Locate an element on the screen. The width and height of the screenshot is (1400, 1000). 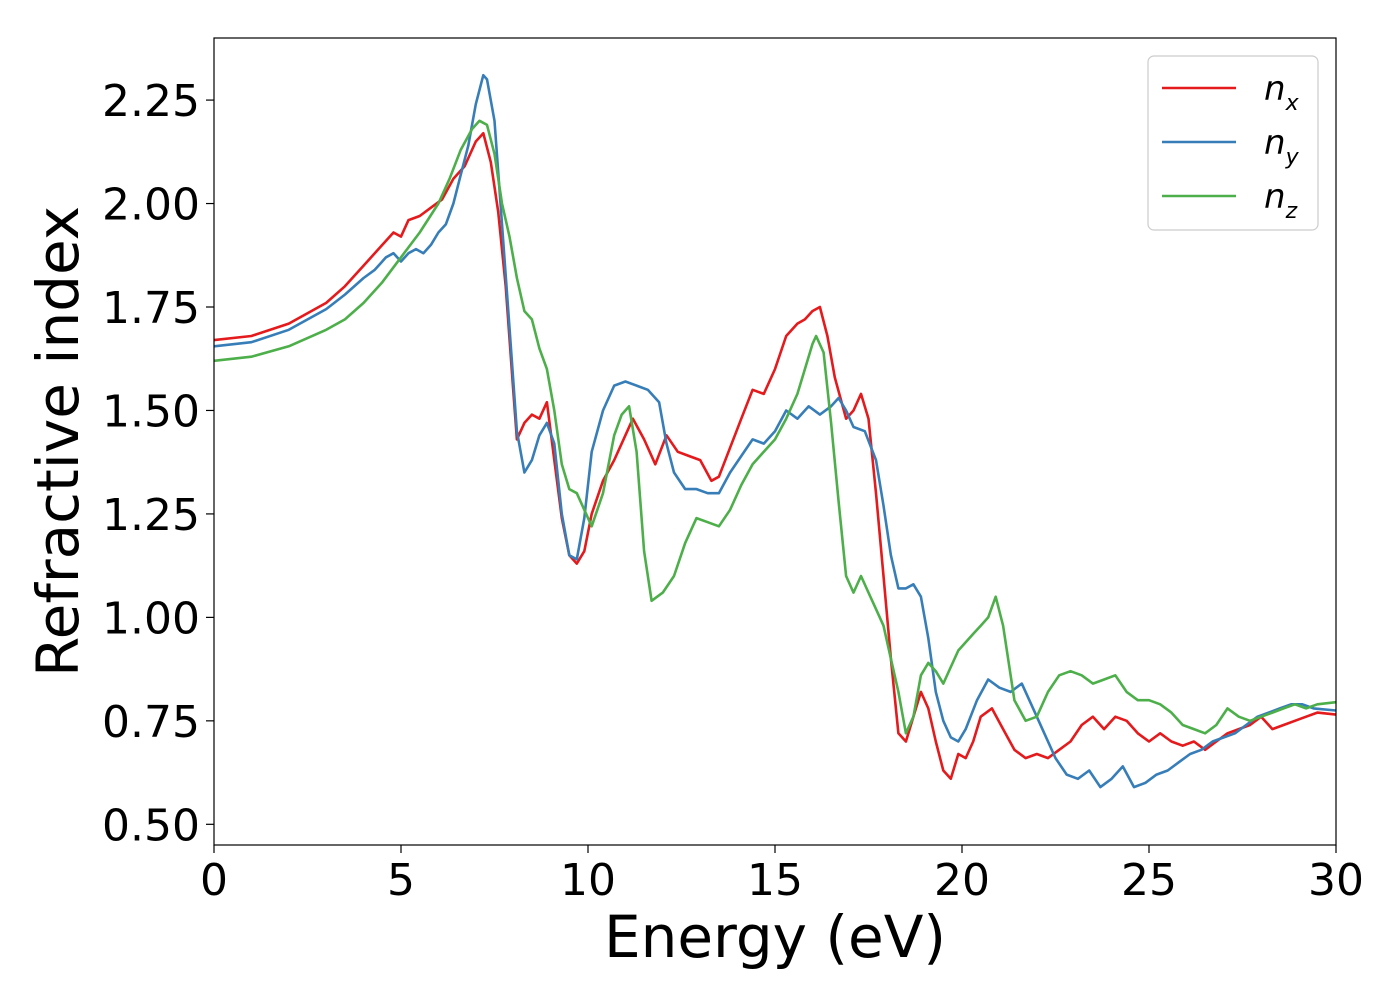
y-tick-label: 2.00 is located at coordinates (151, 205).